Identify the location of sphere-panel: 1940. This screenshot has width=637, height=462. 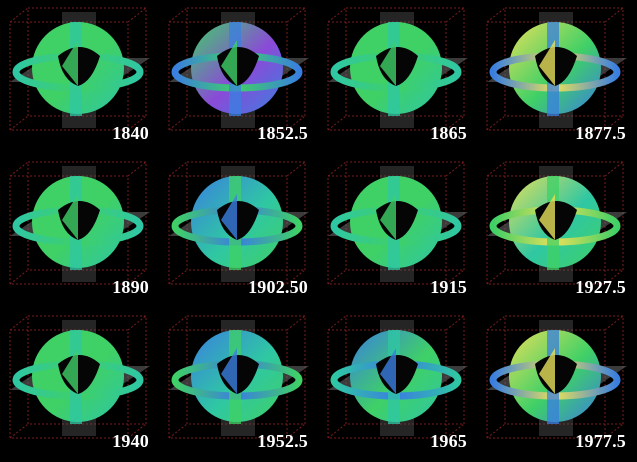
(79, 385).